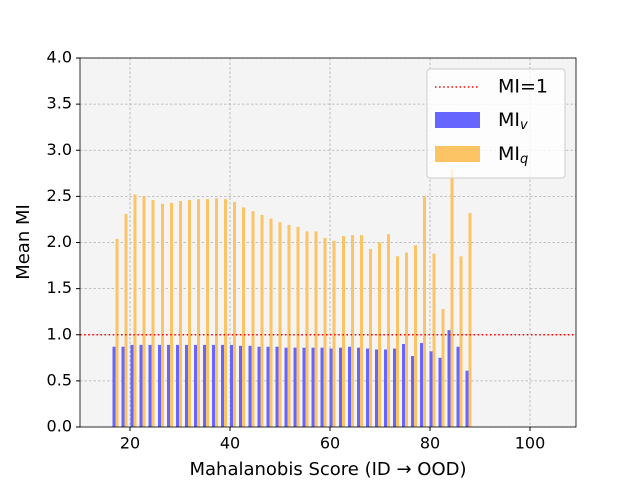  What do you see at coordinates (524, 125) in the screenshot?
I see `legend-subscript: v` at bounding box center [524, 125].